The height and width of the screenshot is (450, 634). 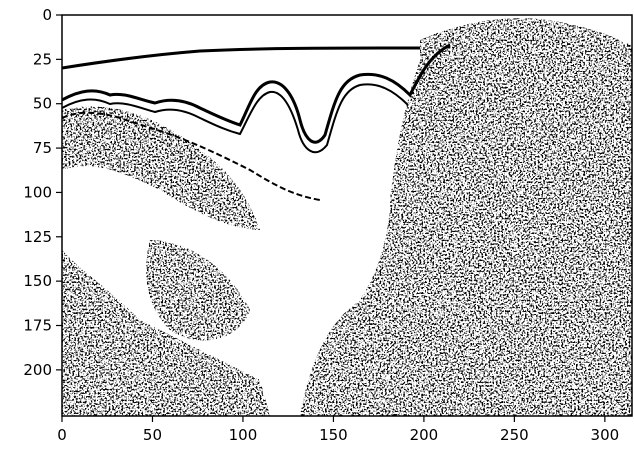 What do you see at coordinates (243, 435) in the screenshot?
I see `x-tick-label: 100` at bounding box center [243, 435].